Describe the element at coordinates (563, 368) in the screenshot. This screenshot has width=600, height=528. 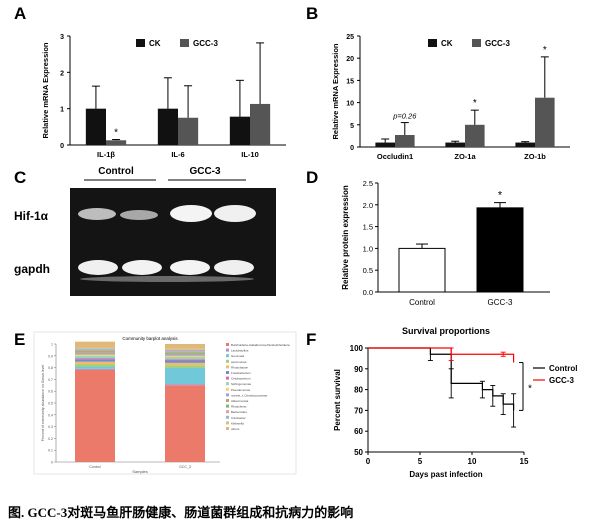
I see `legend-label: Control` at that location.